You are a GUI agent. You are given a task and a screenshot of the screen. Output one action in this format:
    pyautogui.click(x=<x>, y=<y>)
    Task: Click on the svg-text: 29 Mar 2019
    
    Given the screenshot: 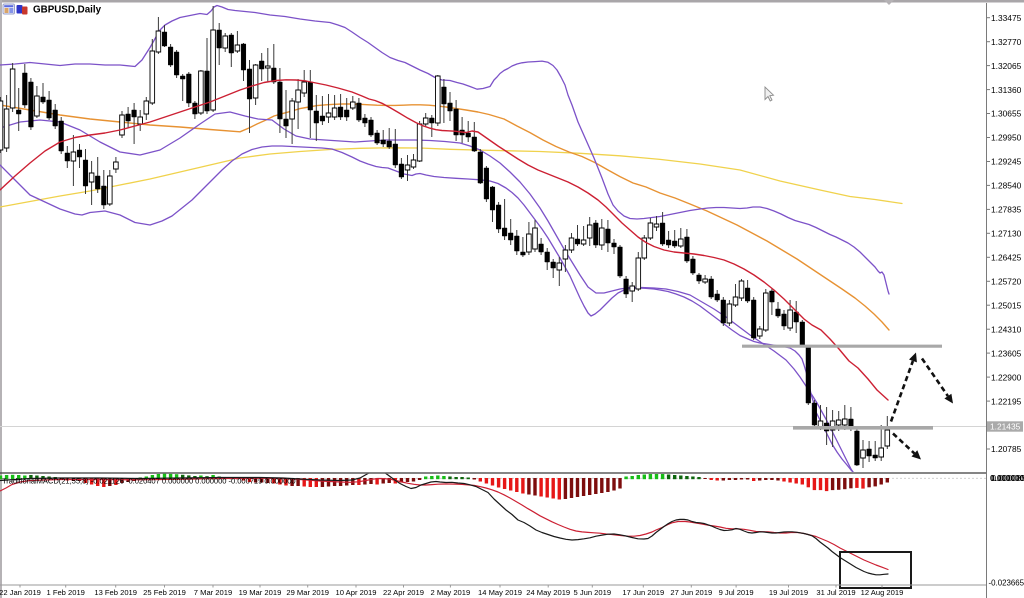 What is the action you would take?
    pyautogui.click(x=307, y=592)
    